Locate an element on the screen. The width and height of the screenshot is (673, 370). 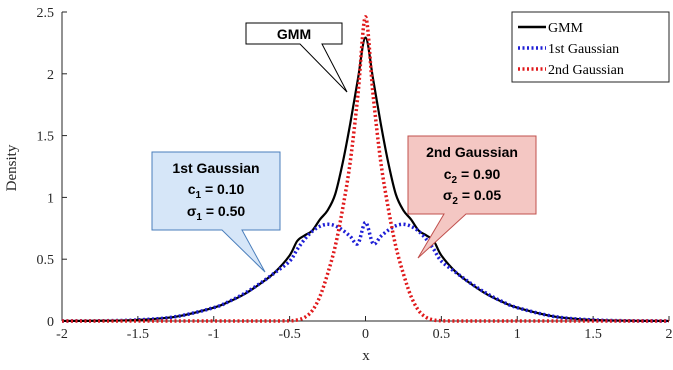
legend: GMM 1st Gaussian 2nd Gaussian is located at coordinates (590, 47).